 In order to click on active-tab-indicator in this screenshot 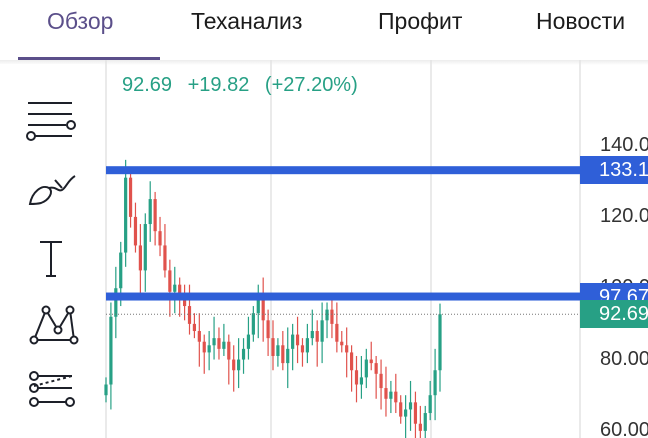, I will do `click(89, 58)`.